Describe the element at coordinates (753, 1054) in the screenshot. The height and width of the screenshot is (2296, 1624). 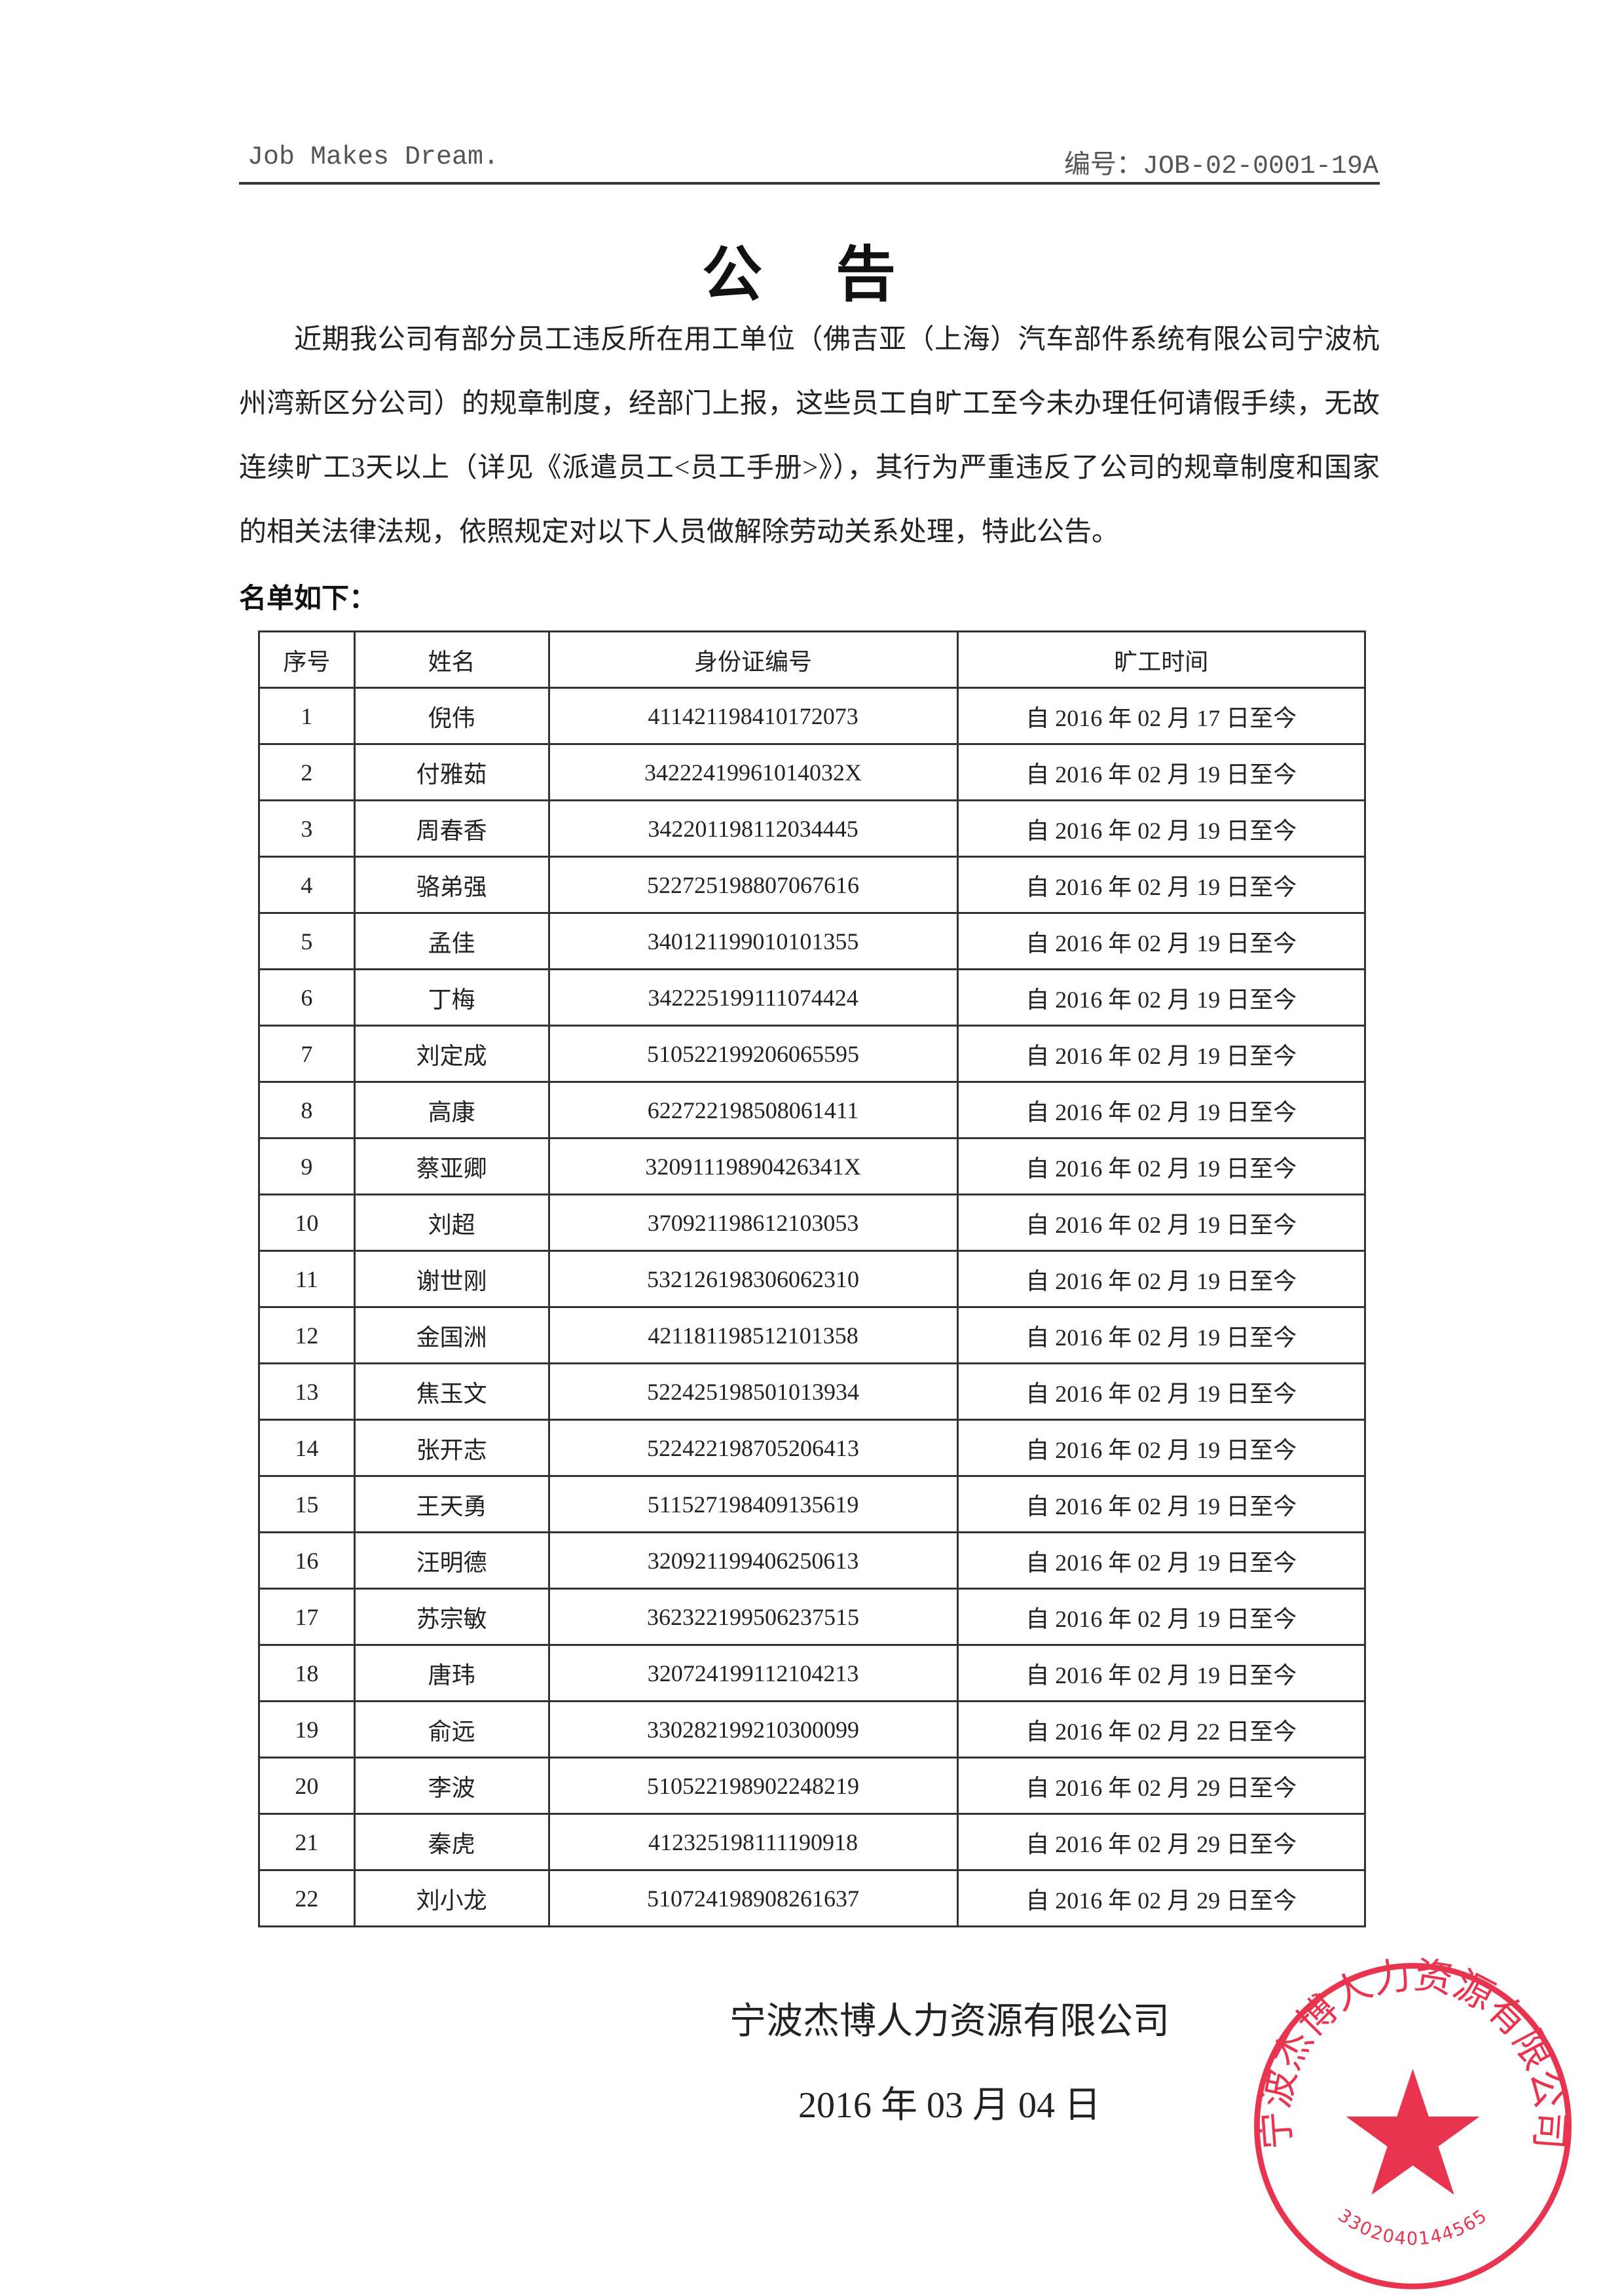
I see `id-number: 510522199206065595` at that location.